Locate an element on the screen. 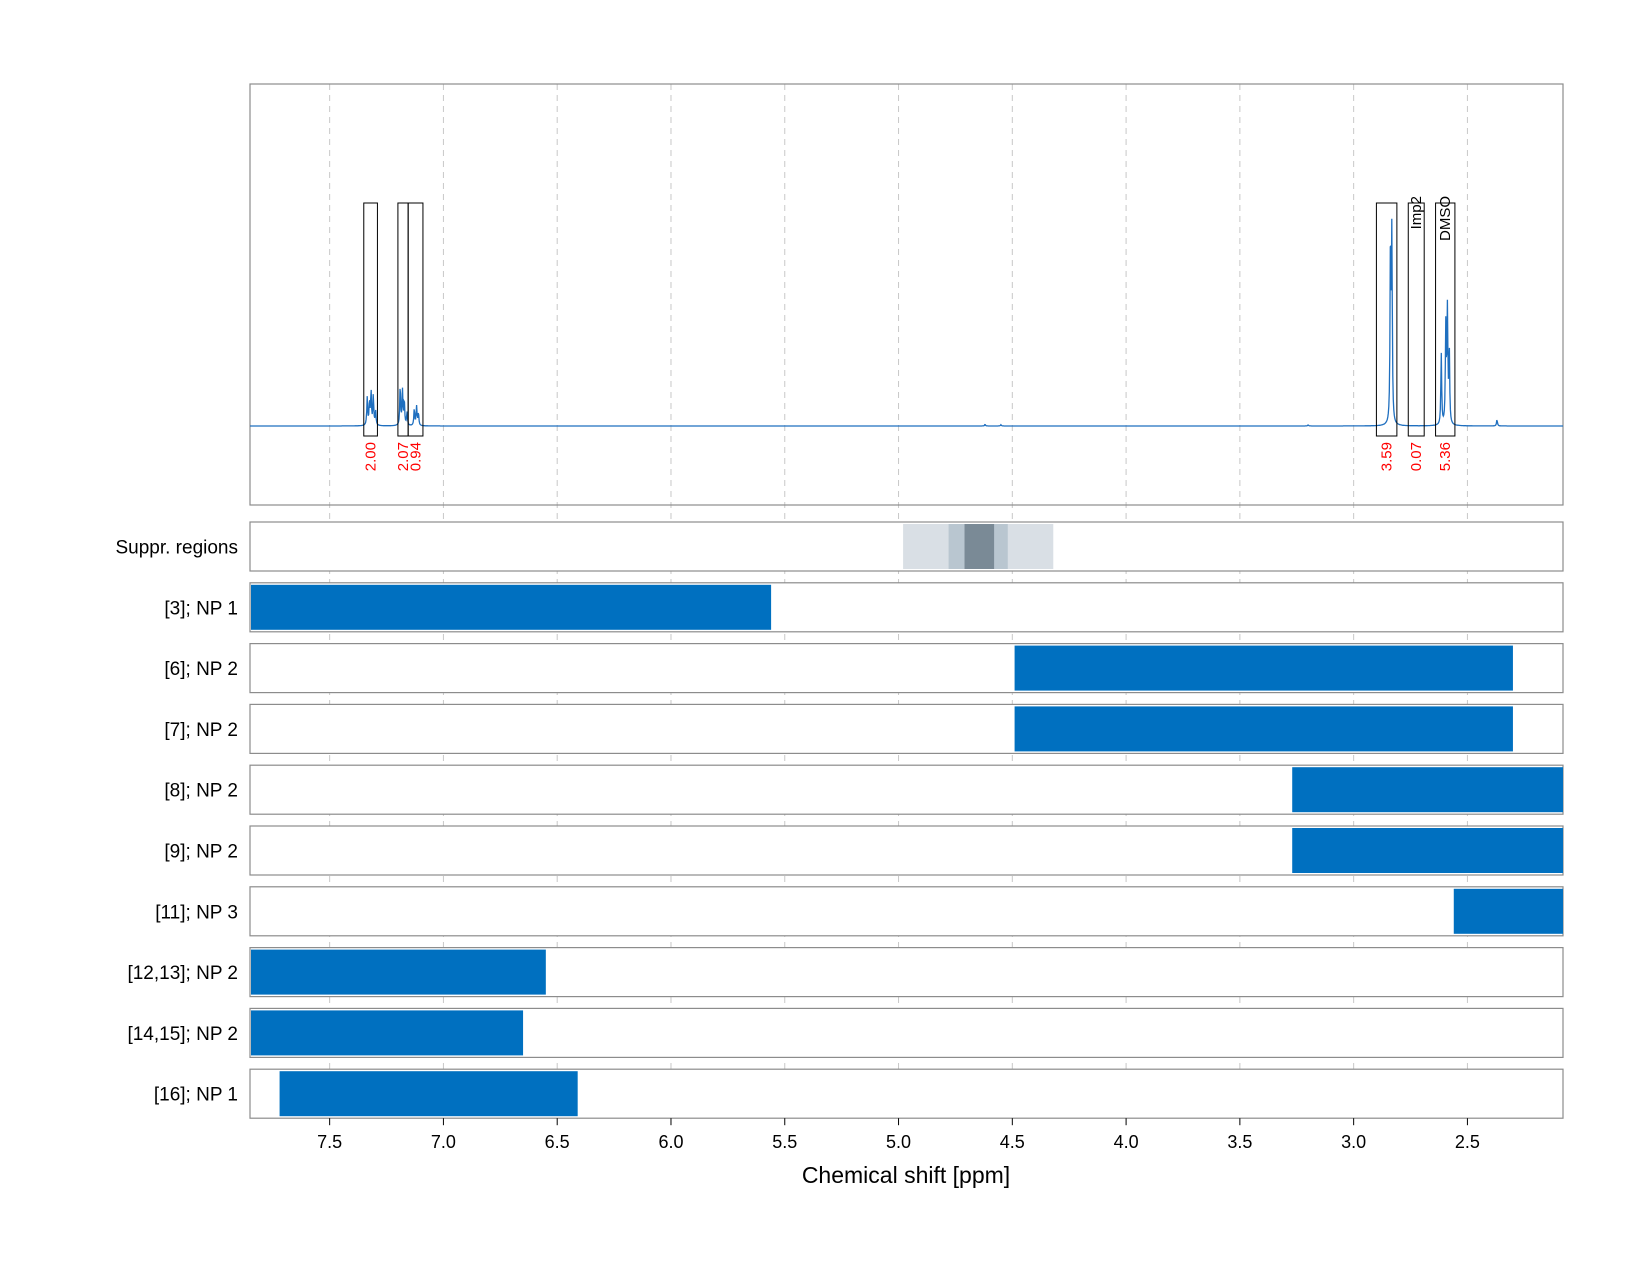  integral-value: 2.07 is located at coordinates (403, 456).